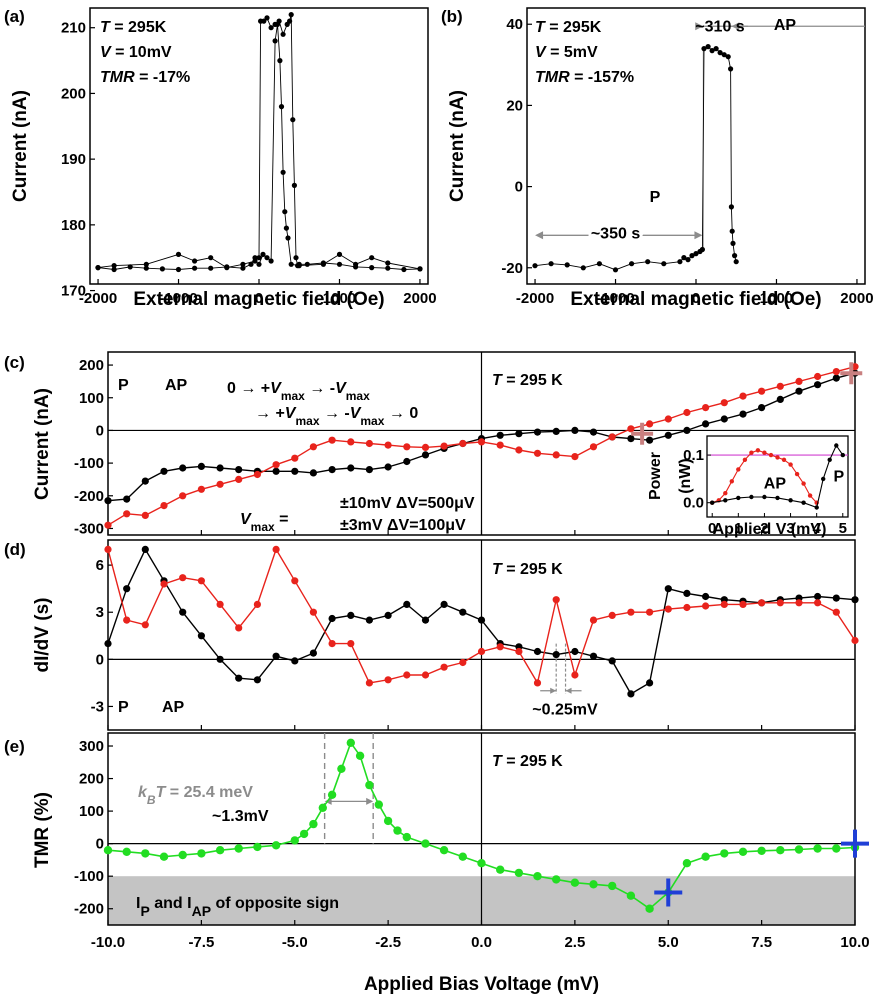 The width and height of the screenshot is (880, 1005). I want to click on panel-e-x-tick-label: 2.5, so click(574, 942).